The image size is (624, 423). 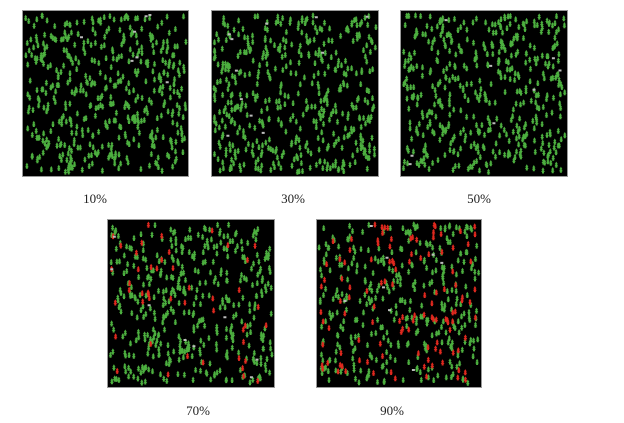 I want to click on caption: 10%, so click(x=95, y=198).